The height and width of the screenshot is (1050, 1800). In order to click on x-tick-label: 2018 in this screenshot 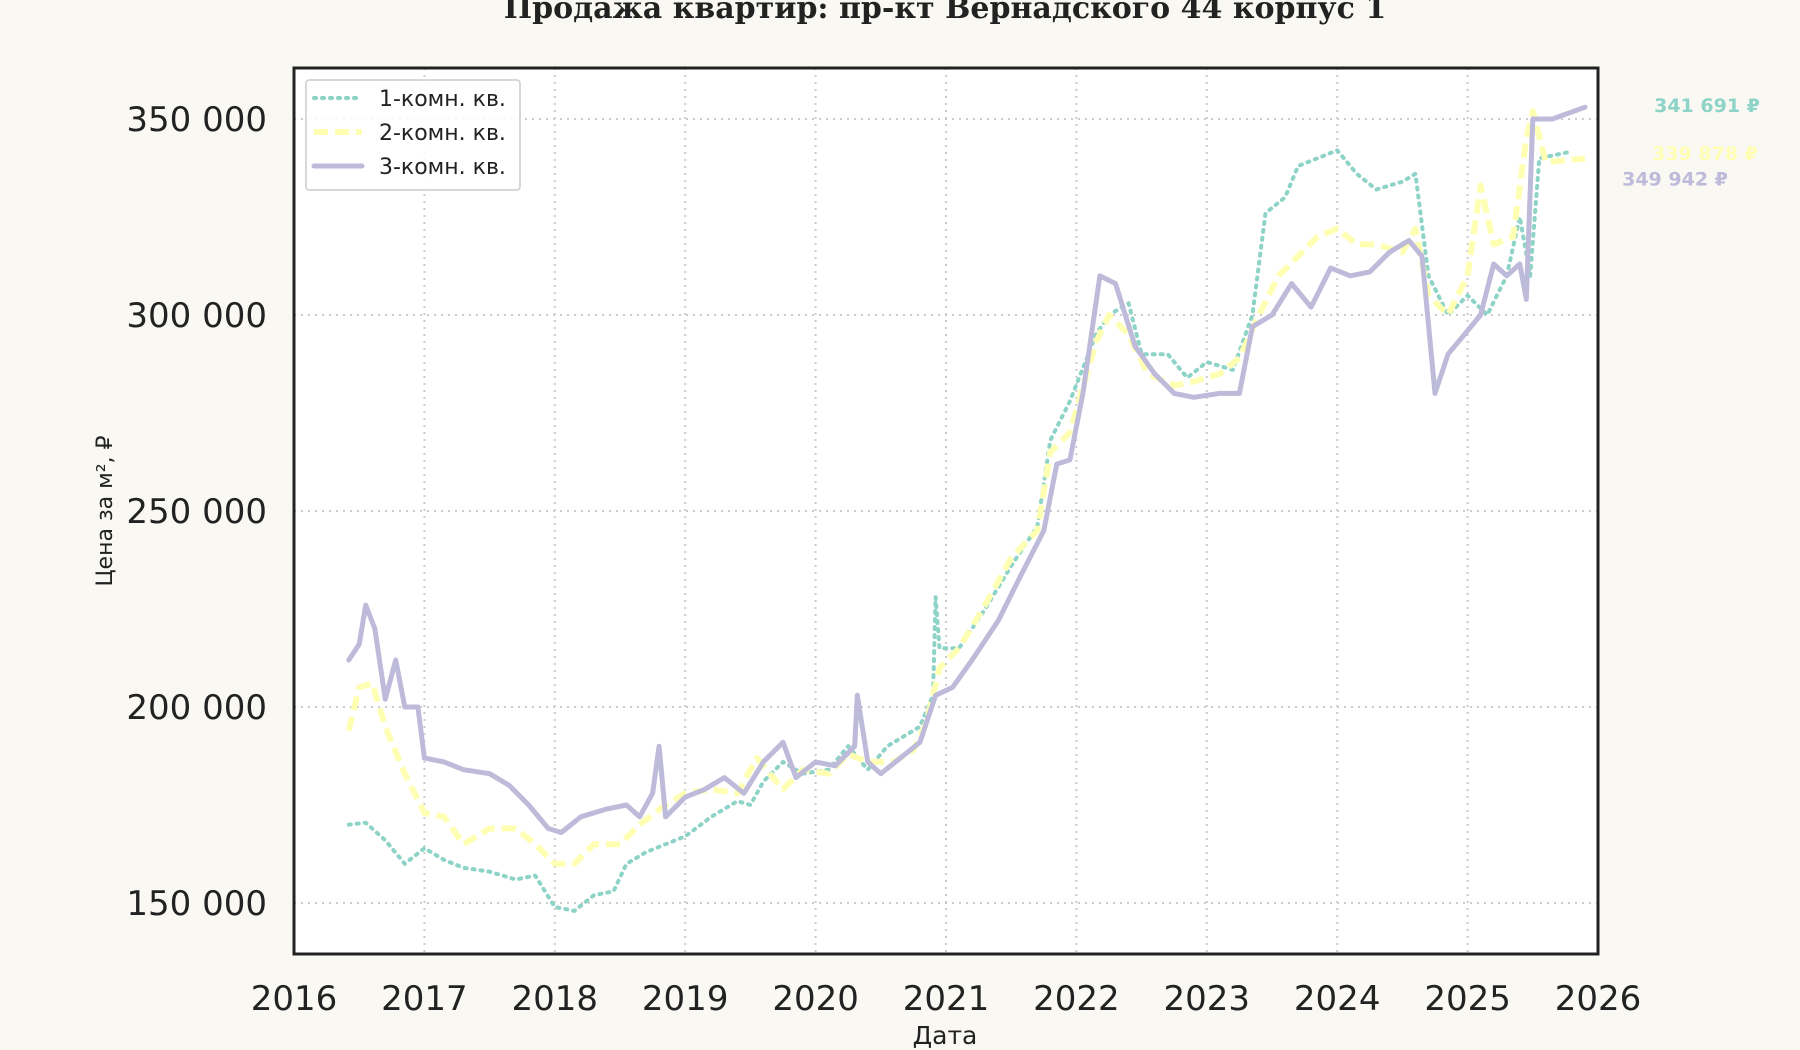, I will do `click(555, 999)`.